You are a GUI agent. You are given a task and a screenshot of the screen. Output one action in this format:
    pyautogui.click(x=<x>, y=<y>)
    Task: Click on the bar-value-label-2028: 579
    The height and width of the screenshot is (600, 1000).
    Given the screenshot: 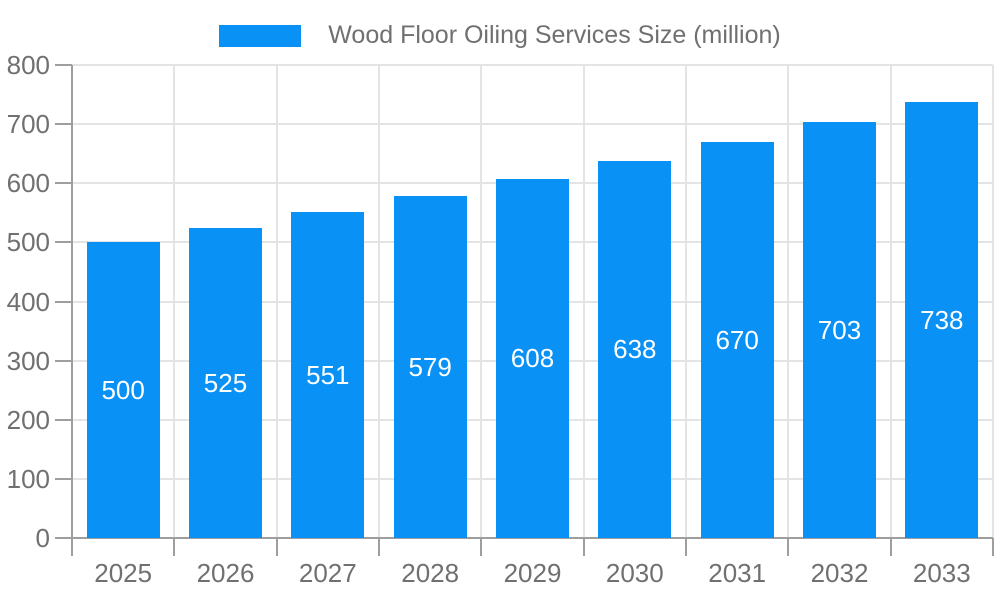 What is the action you would take?
    pyautogui.click(x=430, y=366)
    